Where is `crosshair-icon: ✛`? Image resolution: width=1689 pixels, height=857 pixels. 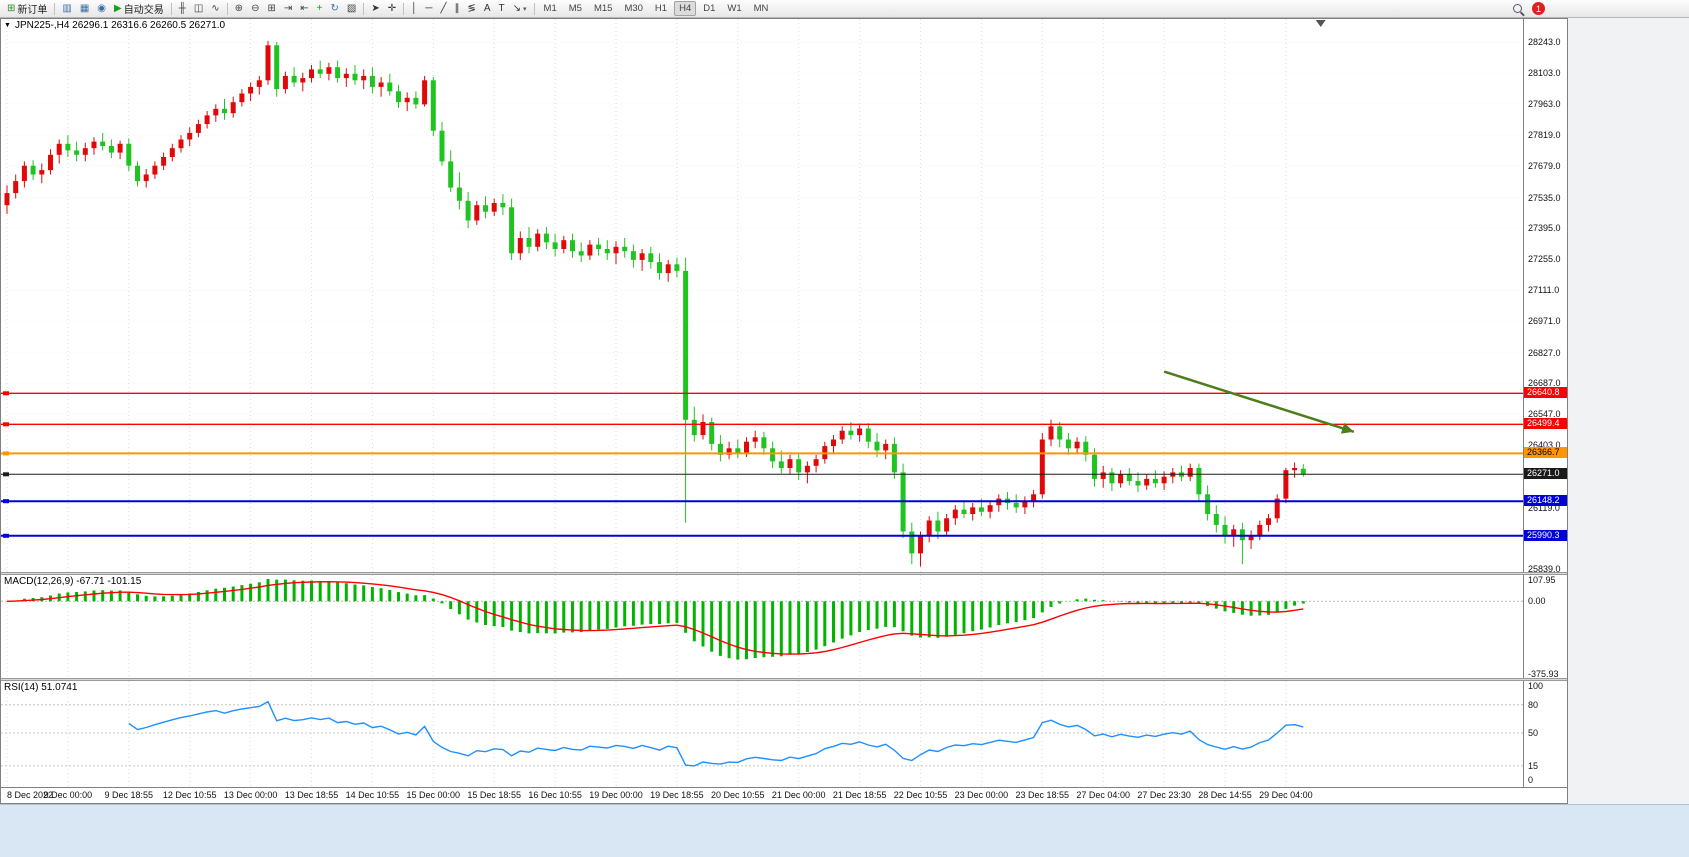 crosshair-icon: ✛ is located at coordinates (392, 8).